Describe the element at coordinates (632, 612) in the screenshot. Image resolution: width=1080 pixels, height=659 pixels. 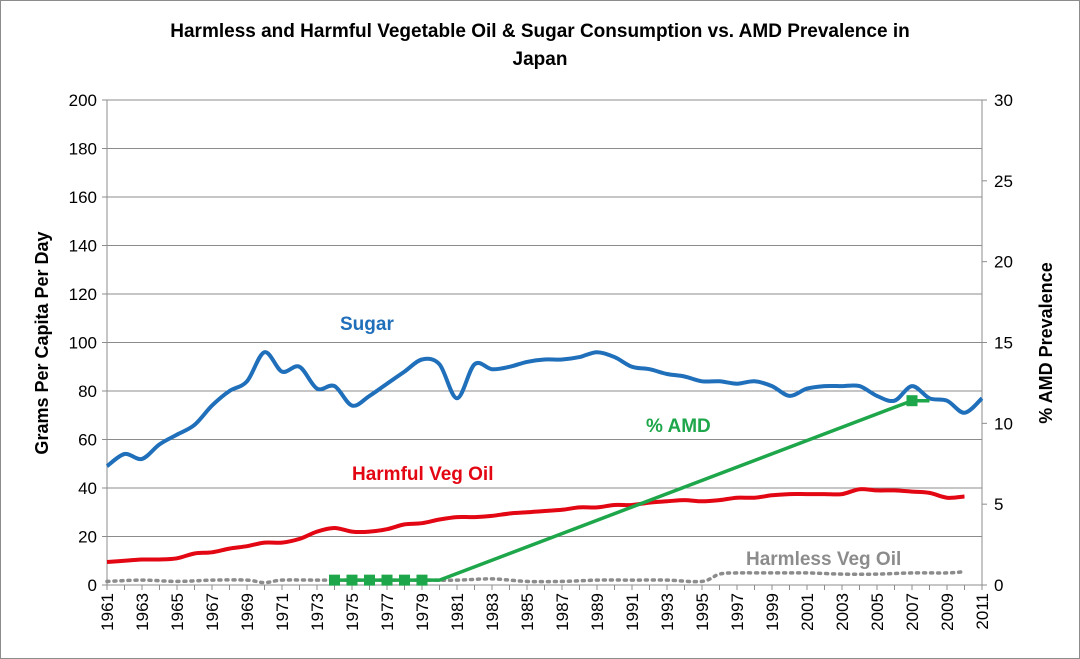
I see `x-tick-label: 1991` at that location.